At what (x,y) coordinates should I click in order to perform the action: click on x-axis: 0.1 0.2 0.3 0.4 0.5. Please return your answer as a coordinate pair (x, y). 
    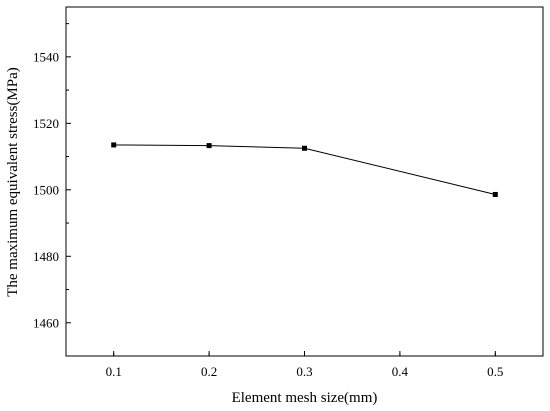
    Looking at the image, I should click on (304, 365).